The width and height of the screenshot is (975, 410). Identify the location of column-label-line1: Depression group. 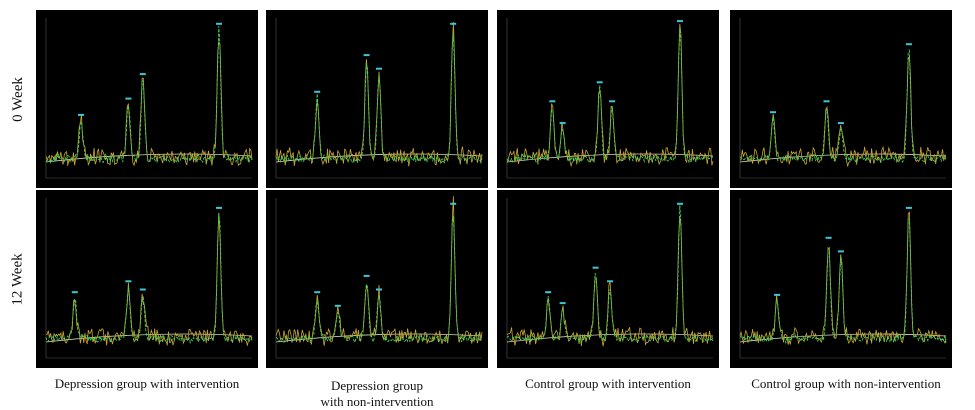
(377, 385).